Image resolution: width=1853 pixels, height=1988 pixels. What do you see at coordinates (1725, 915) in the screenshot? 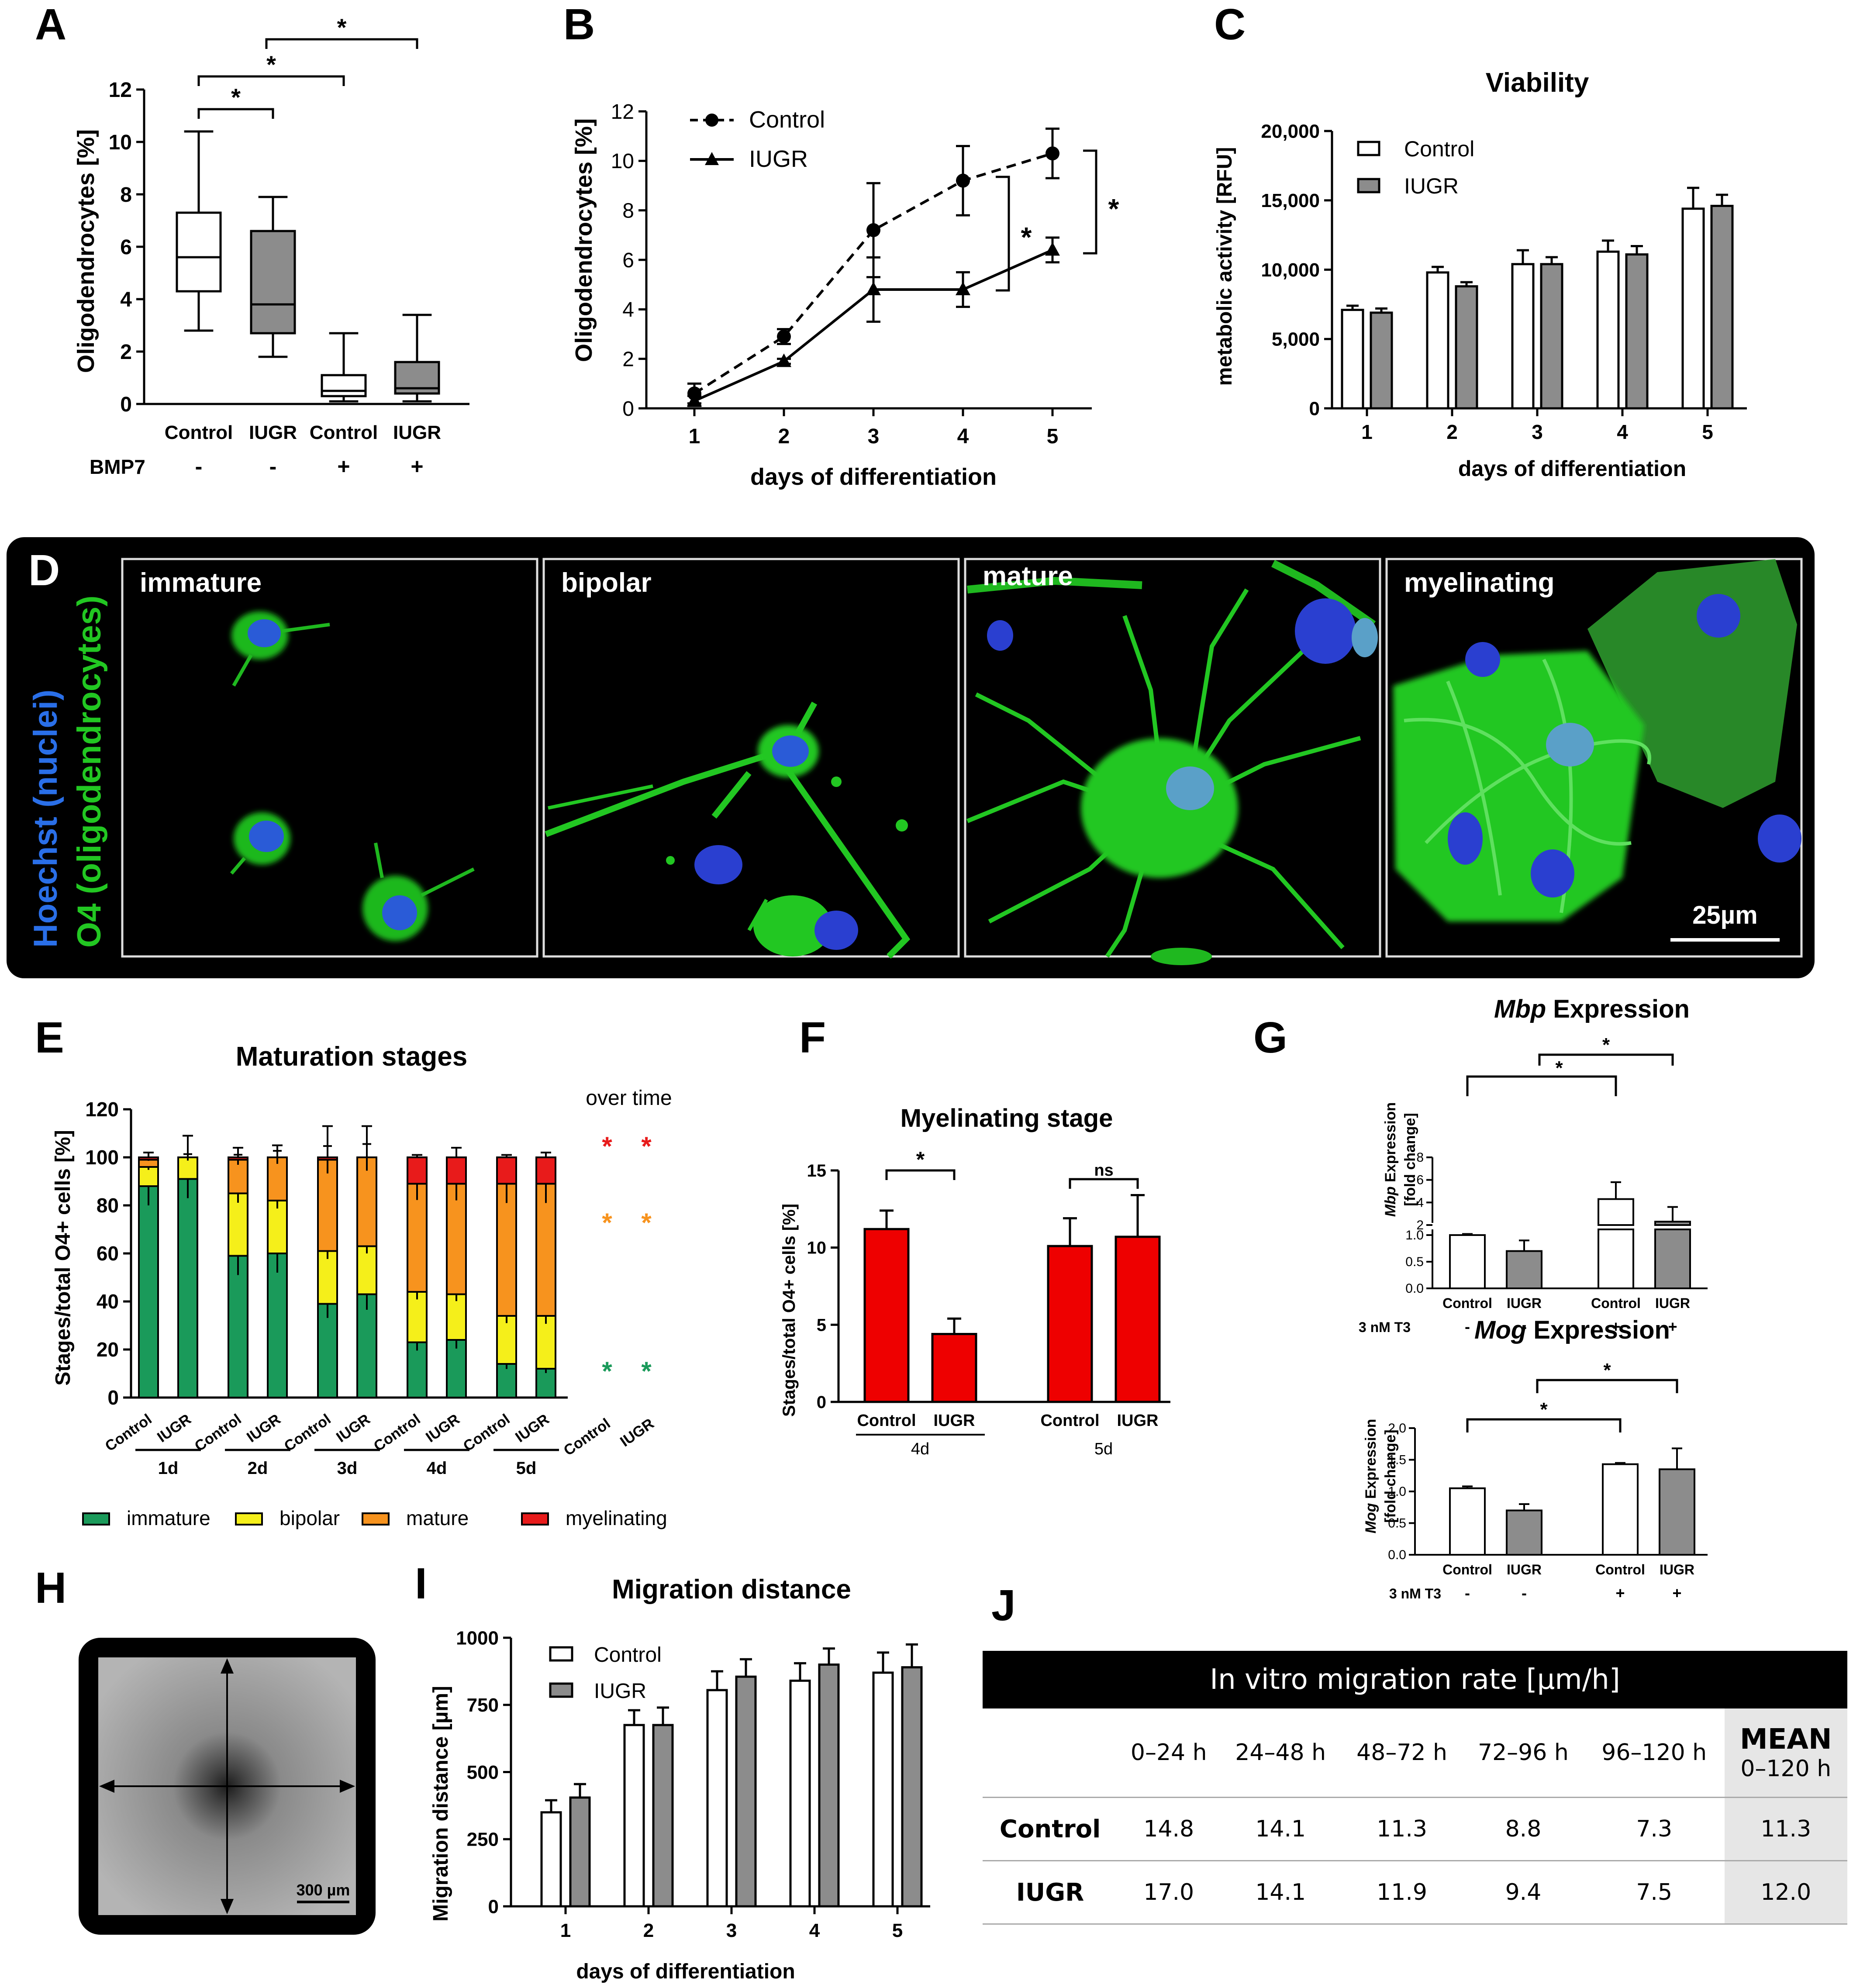
I see `scale-label: 25µm` at bounding box center [1725, 915].